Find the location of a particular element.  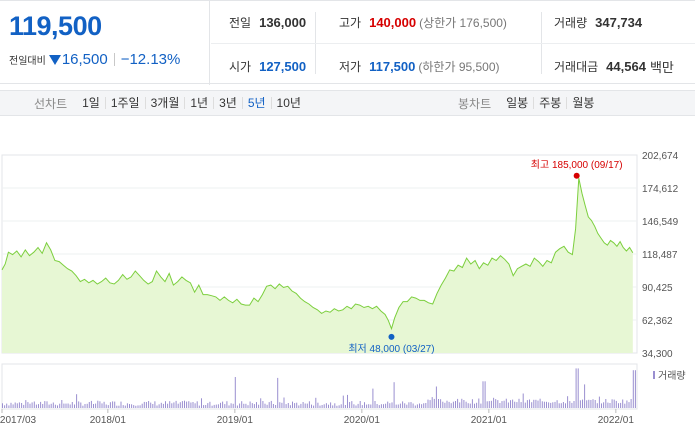

tab-10y: 10년 is located at coordinates (288, 103).